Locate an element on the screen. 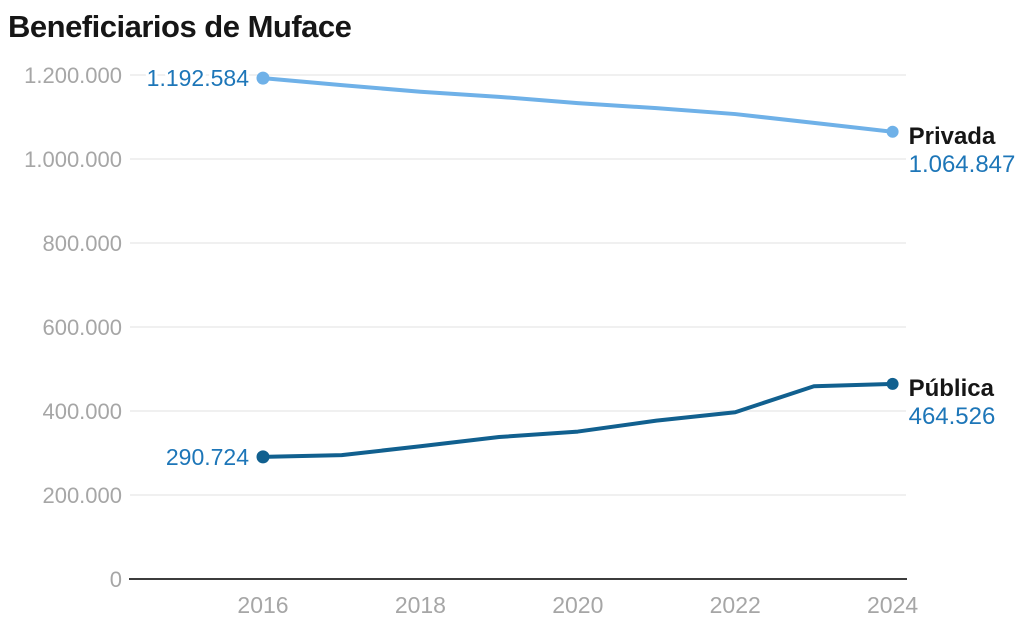 The width and height of the screenshot is (1024, 624). y-tick-label: 800.000 is located at coordinates (82, 243).